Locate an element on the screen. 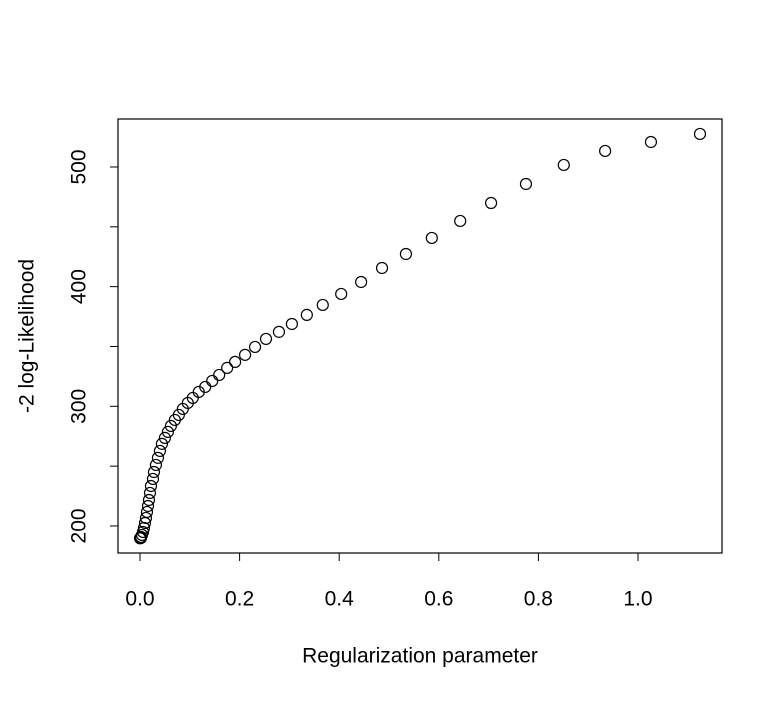  x-tick-label: 0.8 is located at coordinates (538, 599).